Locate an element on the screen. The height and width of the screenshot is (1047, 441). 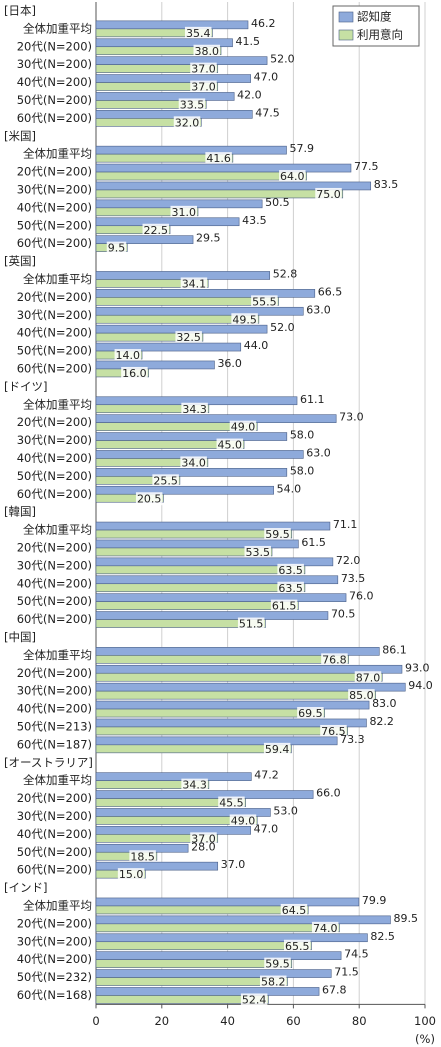
value-label: 89.5 is located at coordinates (405, 918).